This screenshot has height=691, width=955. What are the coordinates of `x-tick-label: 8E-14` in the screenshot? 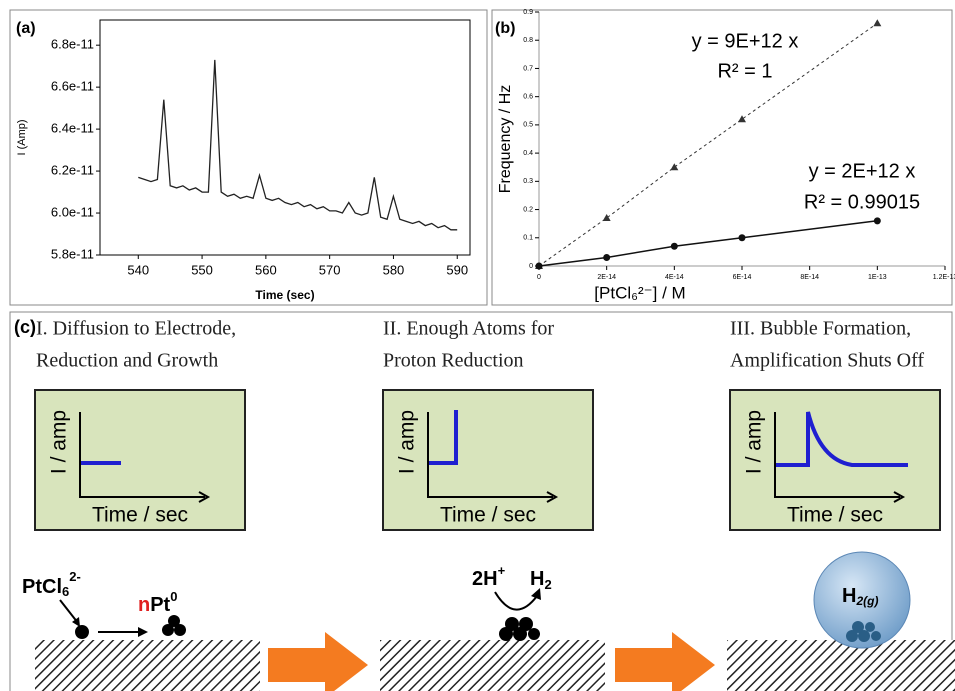 It's located at (809, 277).